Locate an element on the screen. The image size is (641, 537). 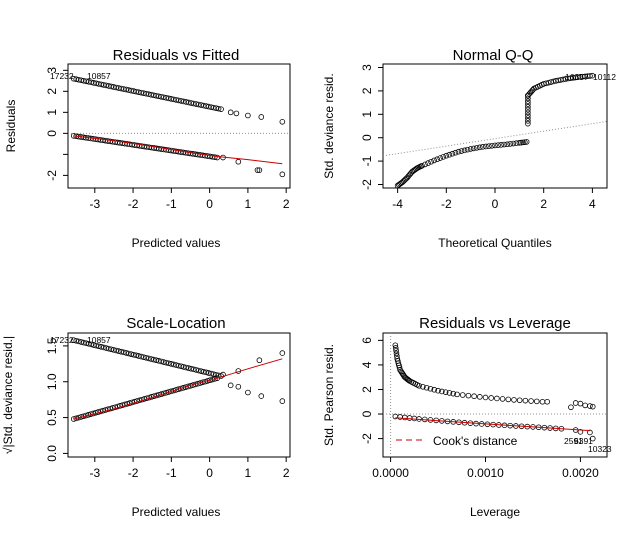
point-label: 2591 is located at coordinates (573, 441).